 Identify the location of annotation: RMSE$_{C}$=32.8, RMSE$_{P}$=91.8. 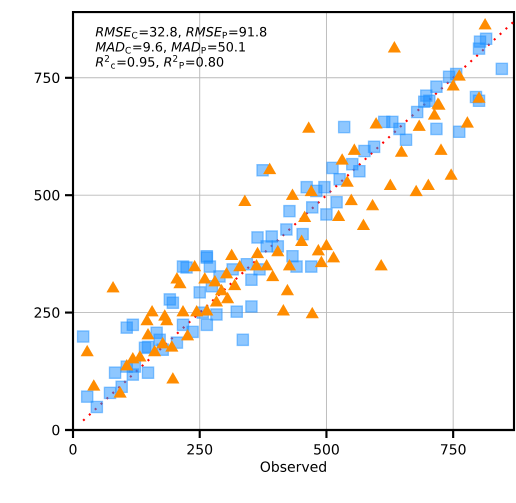
(181, 32).